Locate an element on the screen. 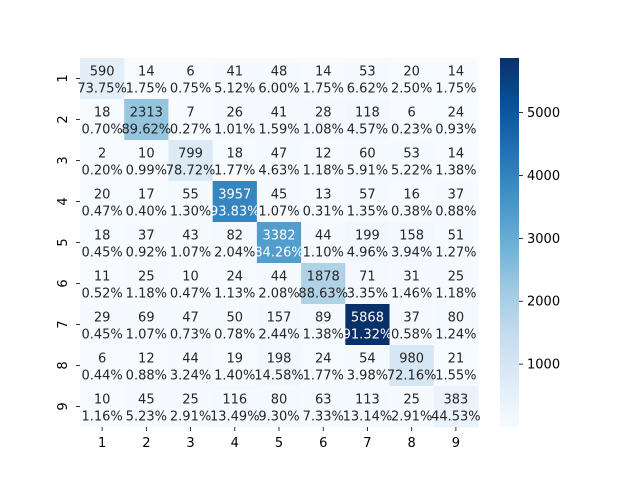 Image resolution: width=640 pixels, height=480 pixels. cell-percent-label: 9.30% is located at coordinates (278, 417).